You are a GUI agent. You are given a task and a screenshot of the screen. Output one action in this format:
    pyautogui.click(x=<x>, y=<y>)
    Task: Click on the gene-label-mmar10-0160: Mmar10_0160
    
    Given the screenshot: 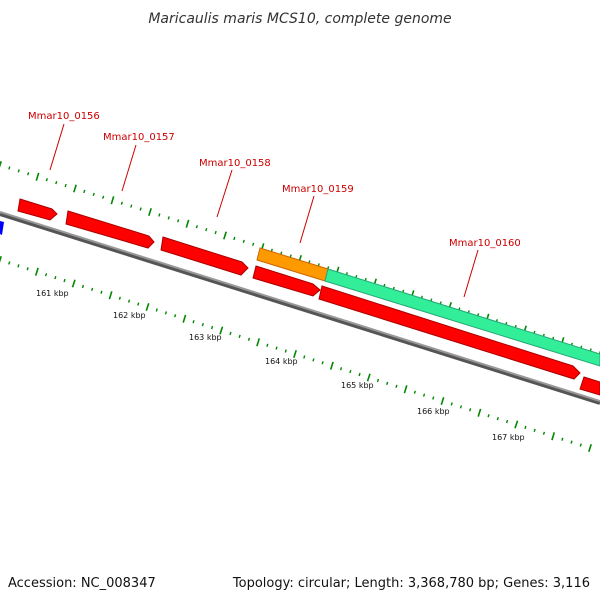 What is the action you would take?
    pyautogui.click(x=485, y=243)
    